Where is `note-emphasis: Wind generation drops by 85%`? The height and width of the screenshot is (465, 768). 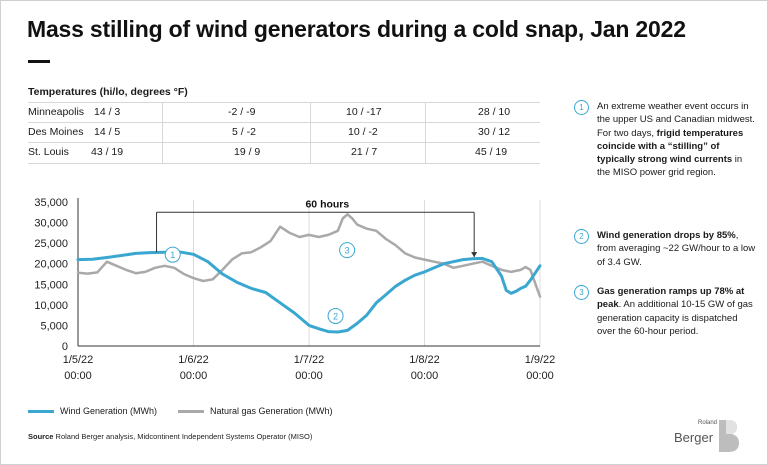
note-emphasis: Wind generation drops by 85% is located at coordinates (666, 235).